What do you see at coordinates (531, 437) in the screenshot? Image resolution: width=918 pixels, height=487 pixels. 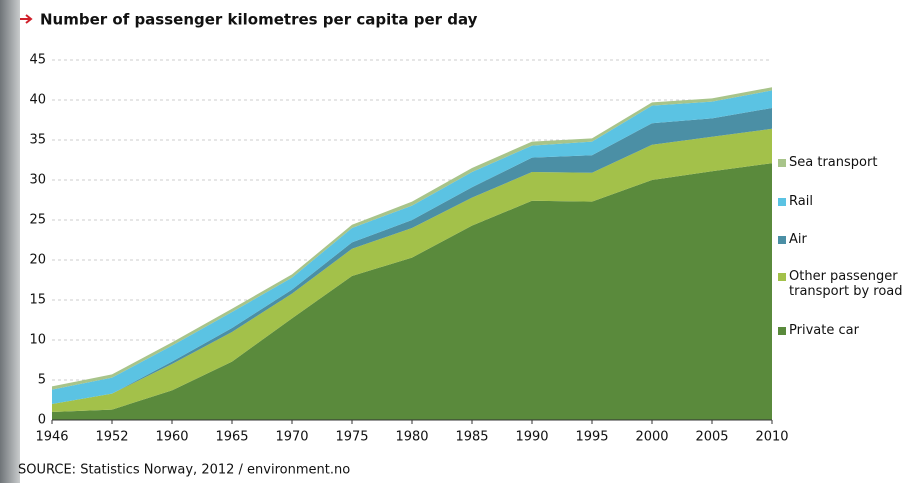 I see `x-tick-label: 1990` at bounding box center [531, 437].